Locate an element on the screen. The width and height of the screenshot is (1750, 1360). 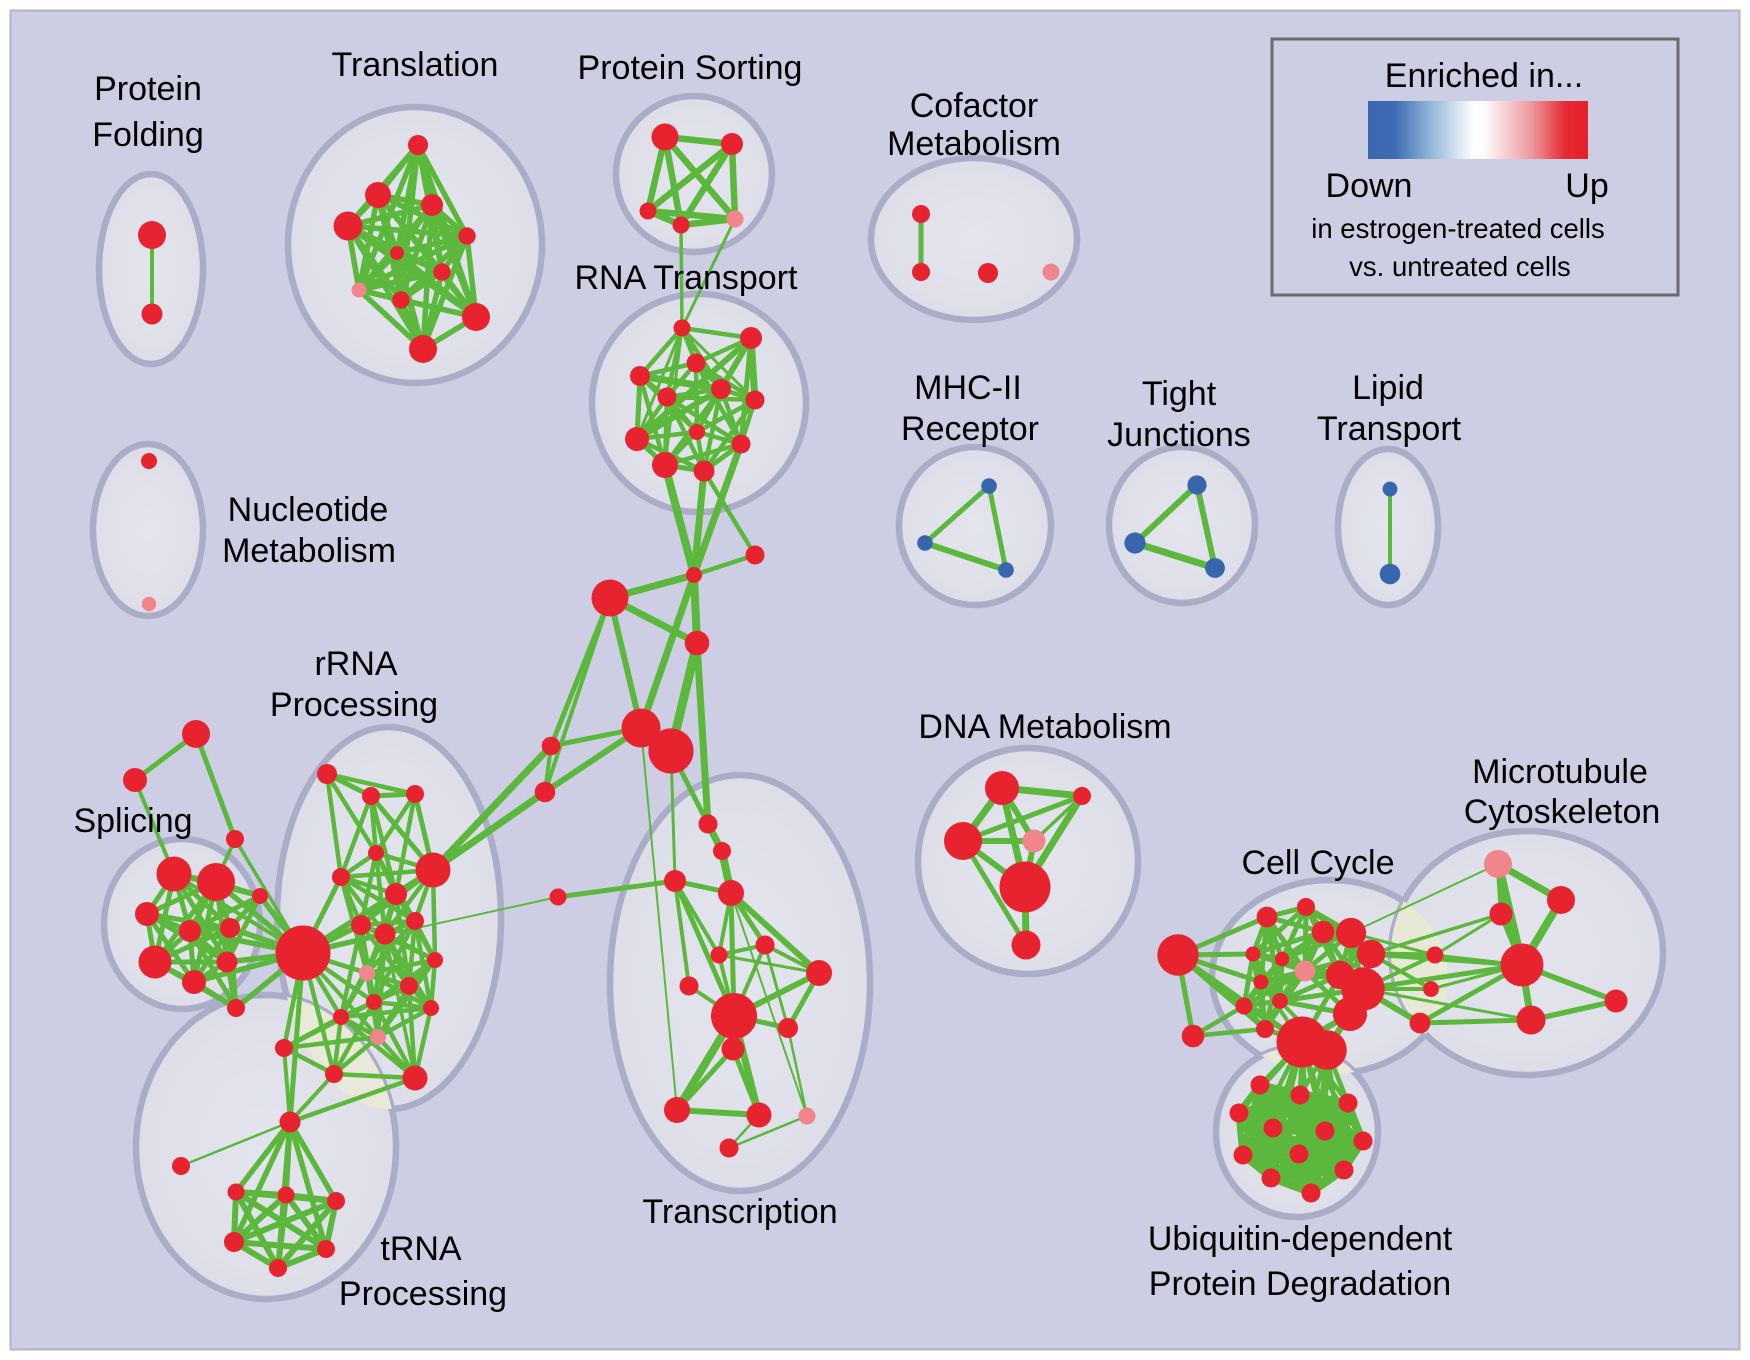
svg-text: MHC-II is located at coordinates (968, 388).